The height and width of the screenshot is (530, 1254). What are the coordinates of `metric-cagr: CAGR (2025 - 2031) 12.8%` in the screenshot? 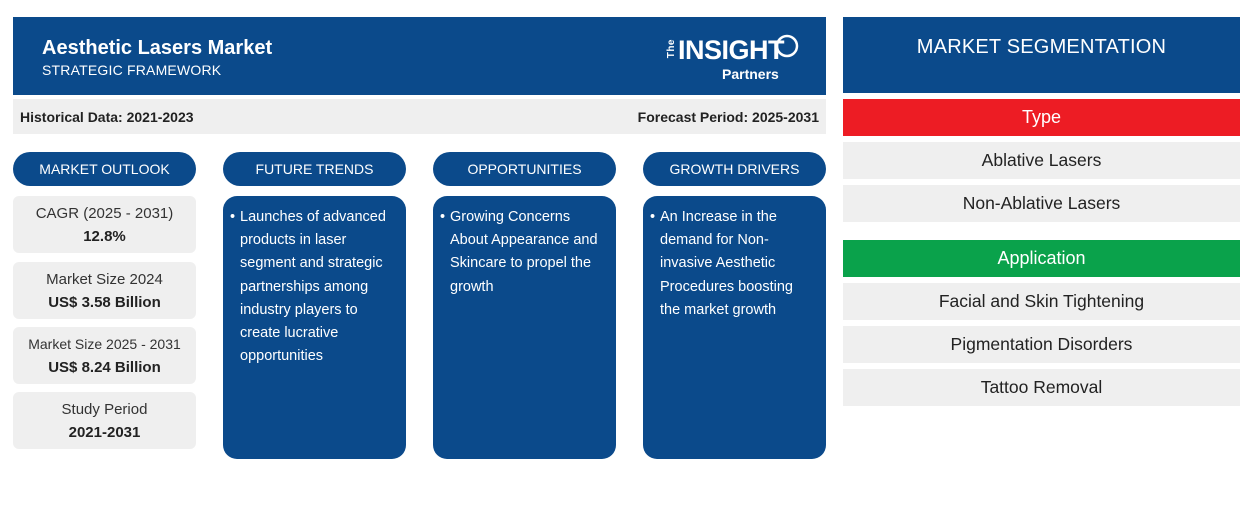 It's located at (104, 224).